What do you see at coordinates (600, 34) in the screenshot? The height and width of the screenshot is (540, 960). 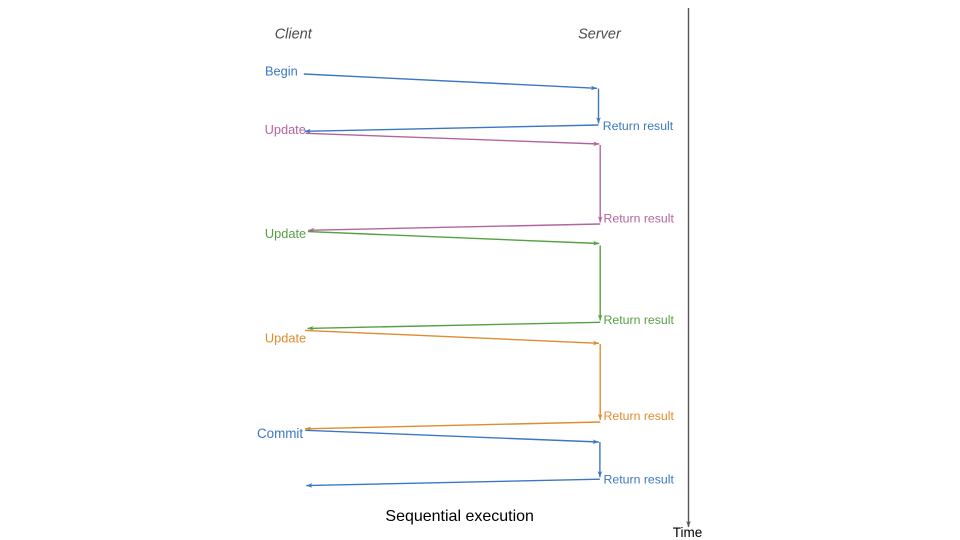 I see `svg-text: Server` at bounding box center [600, 34].